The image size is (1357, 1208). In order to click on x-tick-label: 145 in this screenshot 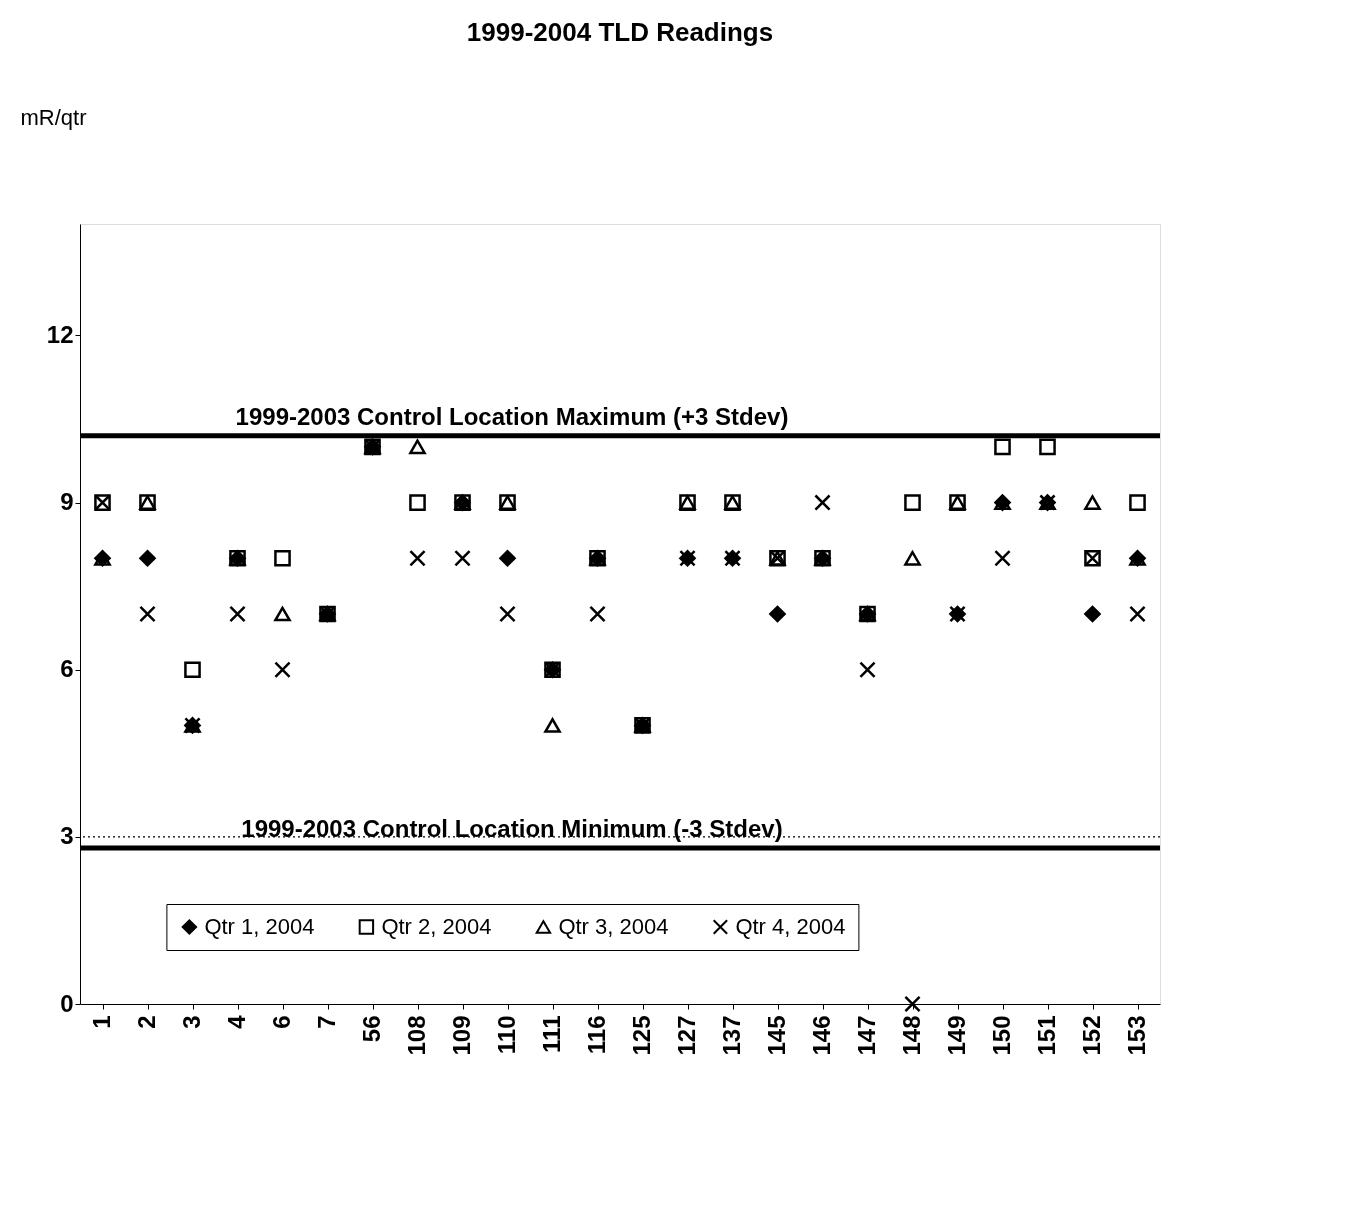, I will do `click(776, 1035)`.